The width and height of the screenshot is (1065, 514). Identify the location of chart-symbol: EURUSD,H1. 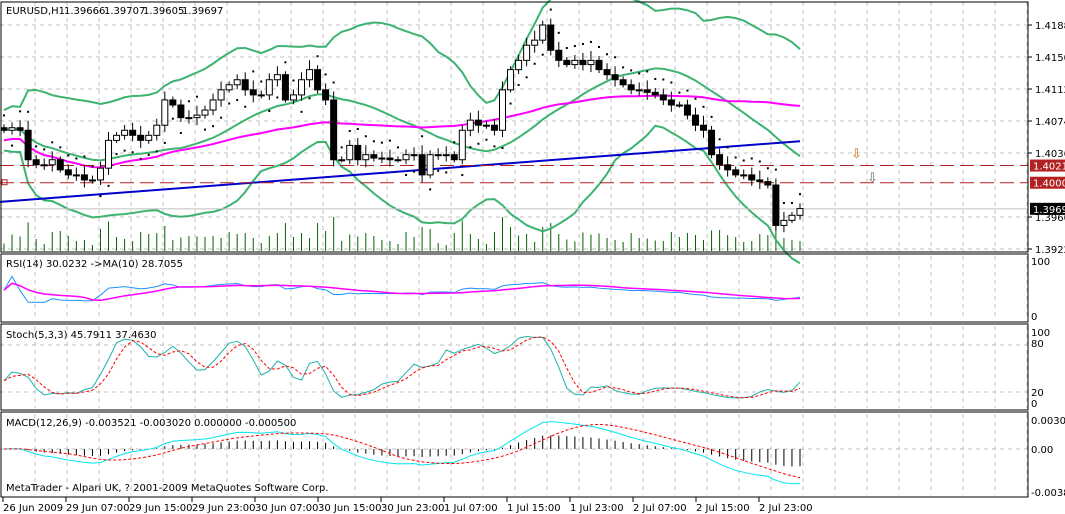
(35, 11).